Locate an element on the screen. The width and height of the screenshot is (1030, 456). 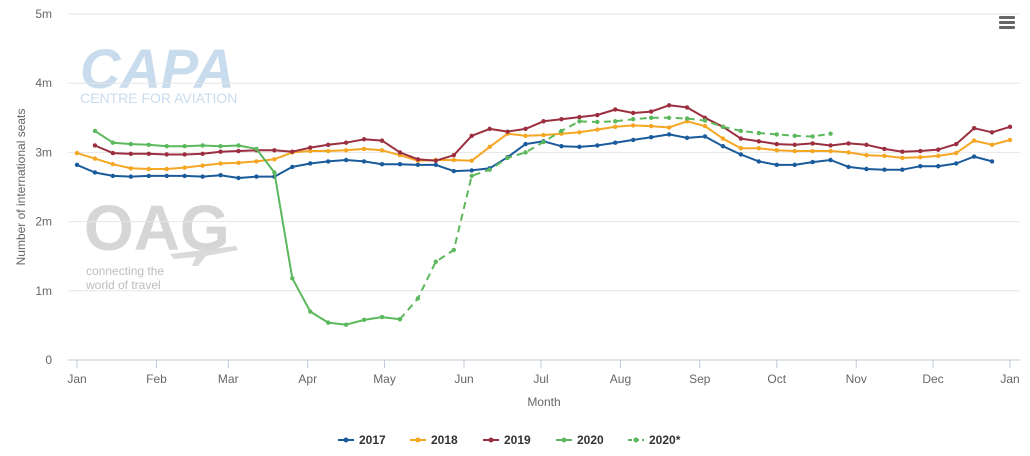
legend-item: 2020* is located at coordinates (654, 440).